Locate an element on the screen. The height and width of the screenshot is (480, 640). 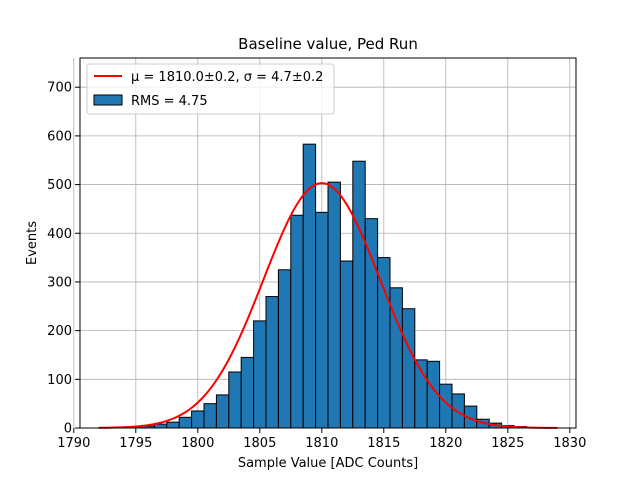
y-tick-label-4: 400 is located at coordinates (59, 234).